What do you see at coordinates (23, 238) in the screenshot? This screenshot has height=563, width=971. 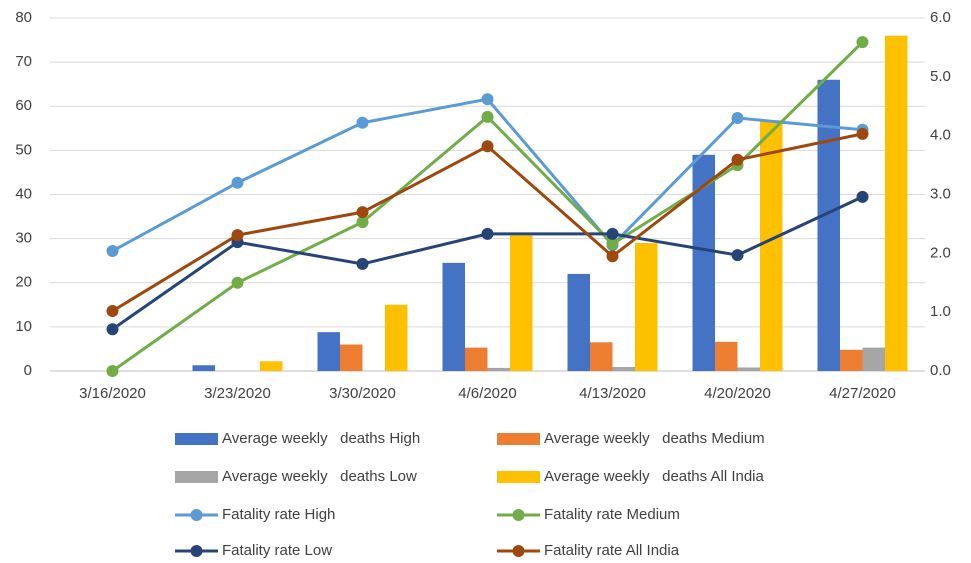 I see `y-tick-label: 30` at bounding box center [23, 238].